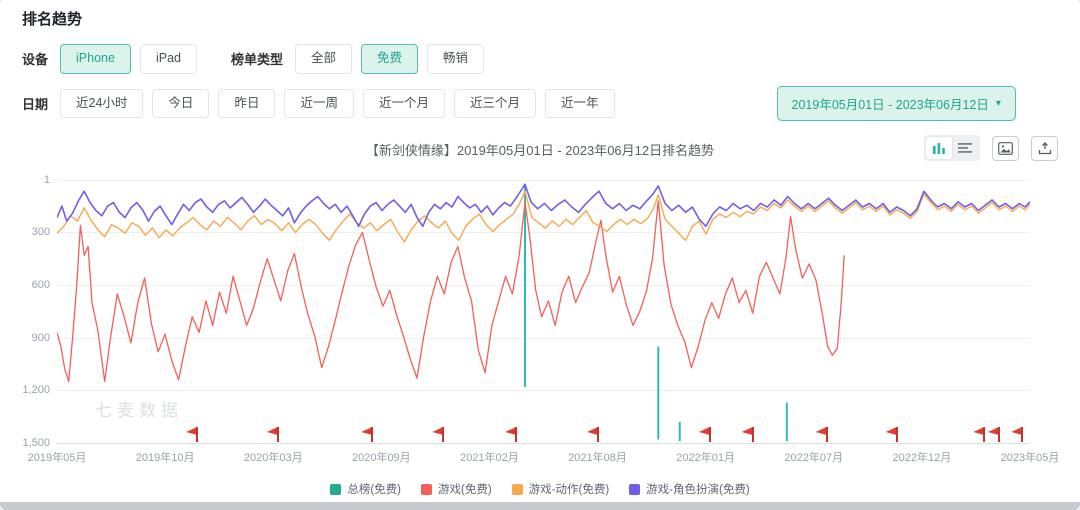 Image resolution: width=1080 pixels, height=510 pixels. What do you see at coordinates (165, 458) in the screenshot?
I see `x-tick-label: 2019年10月` at bounding box center [165, 458].